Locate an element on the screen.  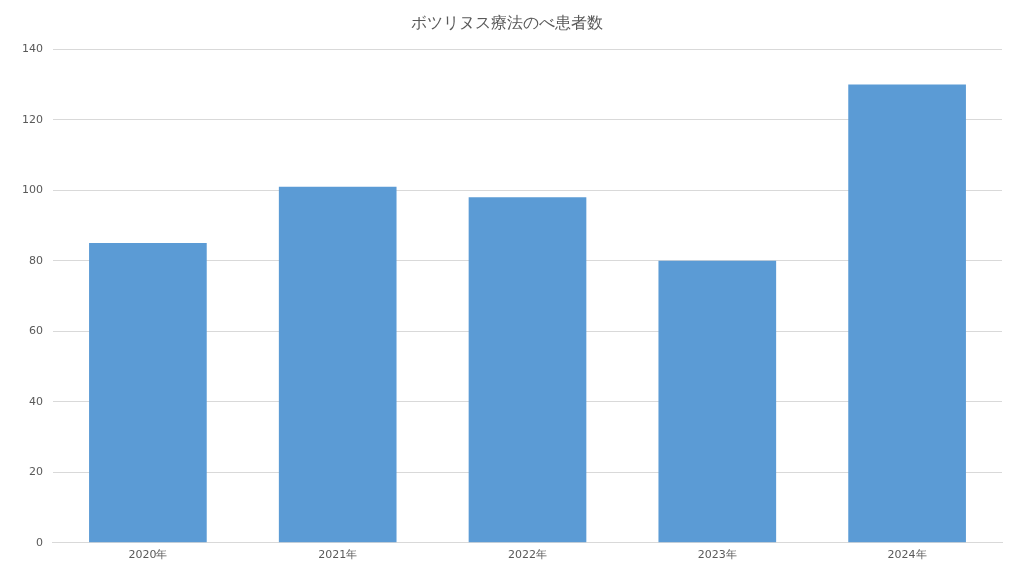
y-tick-label: 100 is located at coordinates (32, 190).